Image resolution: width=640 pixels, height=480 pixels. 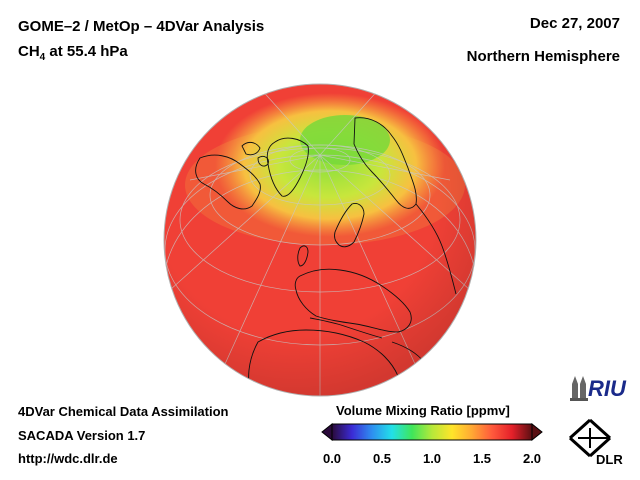 I want to click on dlr-emblem-icon, so click(x=590, y=438).